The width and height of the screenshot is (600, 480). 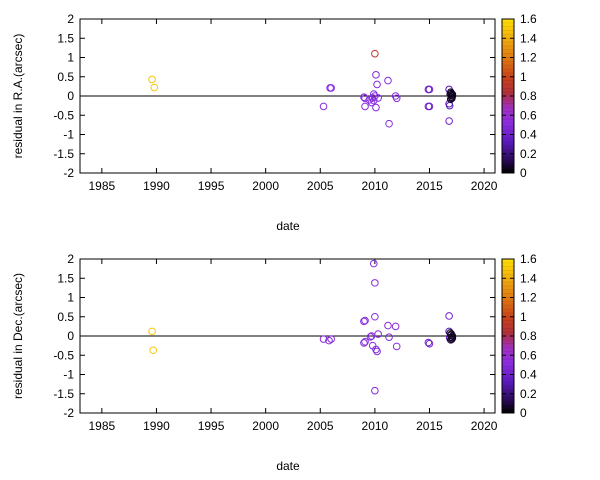 I want to click on colorbar-tick-label: 0.8, so click(x=528, y=96).